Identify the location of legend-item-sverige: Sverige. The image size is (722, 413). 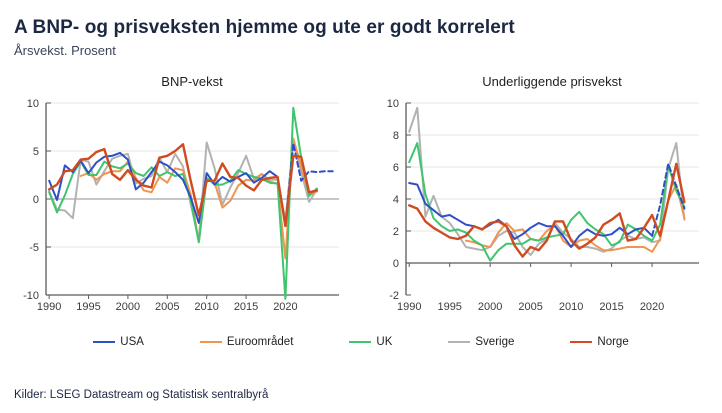
(481, 342).